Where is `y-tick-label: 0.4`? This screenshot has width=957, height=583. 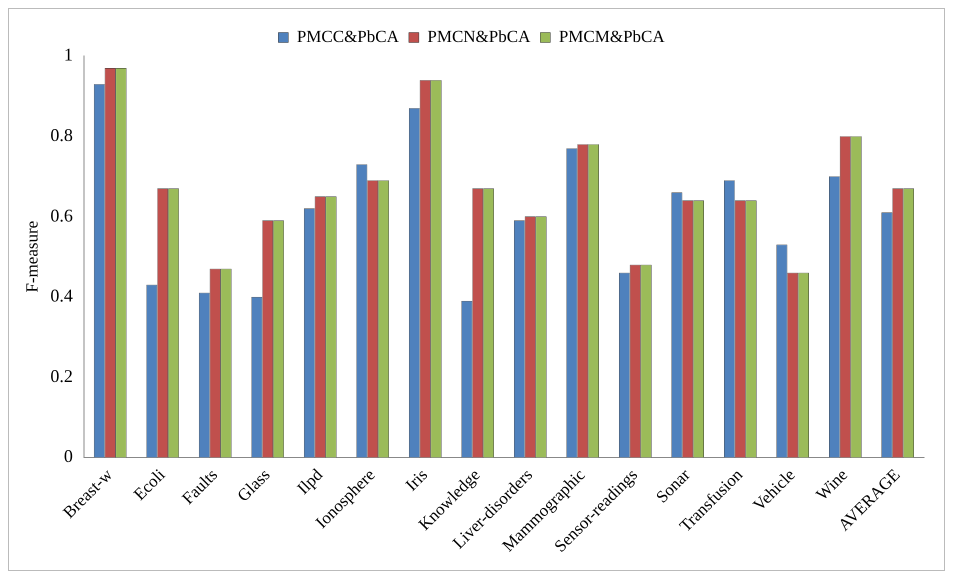
y-tick-label: 0.4 is located at coordinates (61, 296).